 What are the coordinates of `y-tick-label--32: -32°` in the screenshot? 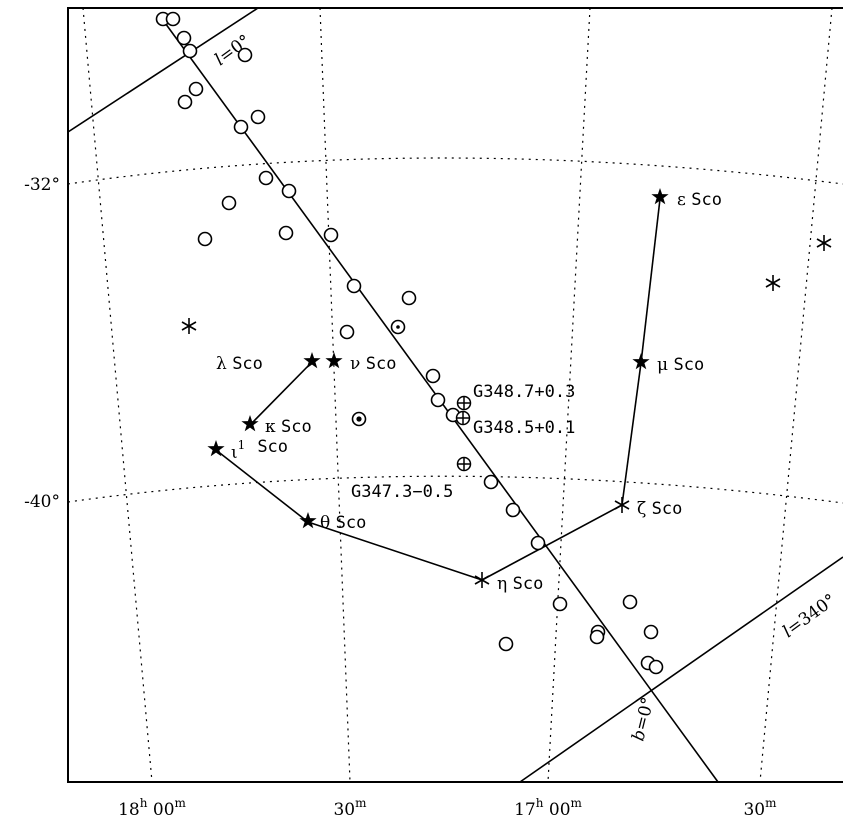 It's located at (42, 185).